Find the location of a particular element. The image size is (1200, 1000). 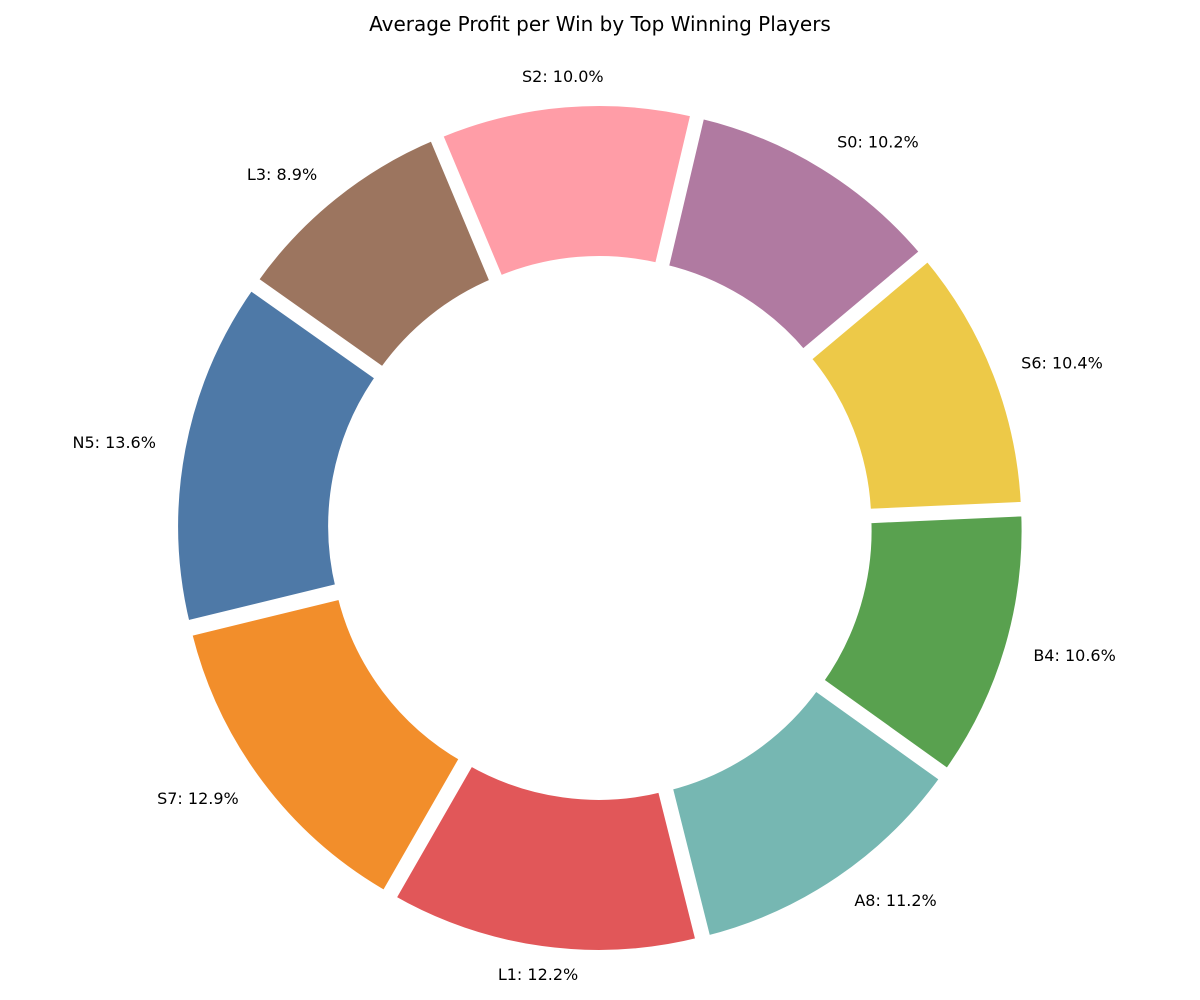

slice-label-s0: S0: 10.2% is located at coordinates (878, 142).